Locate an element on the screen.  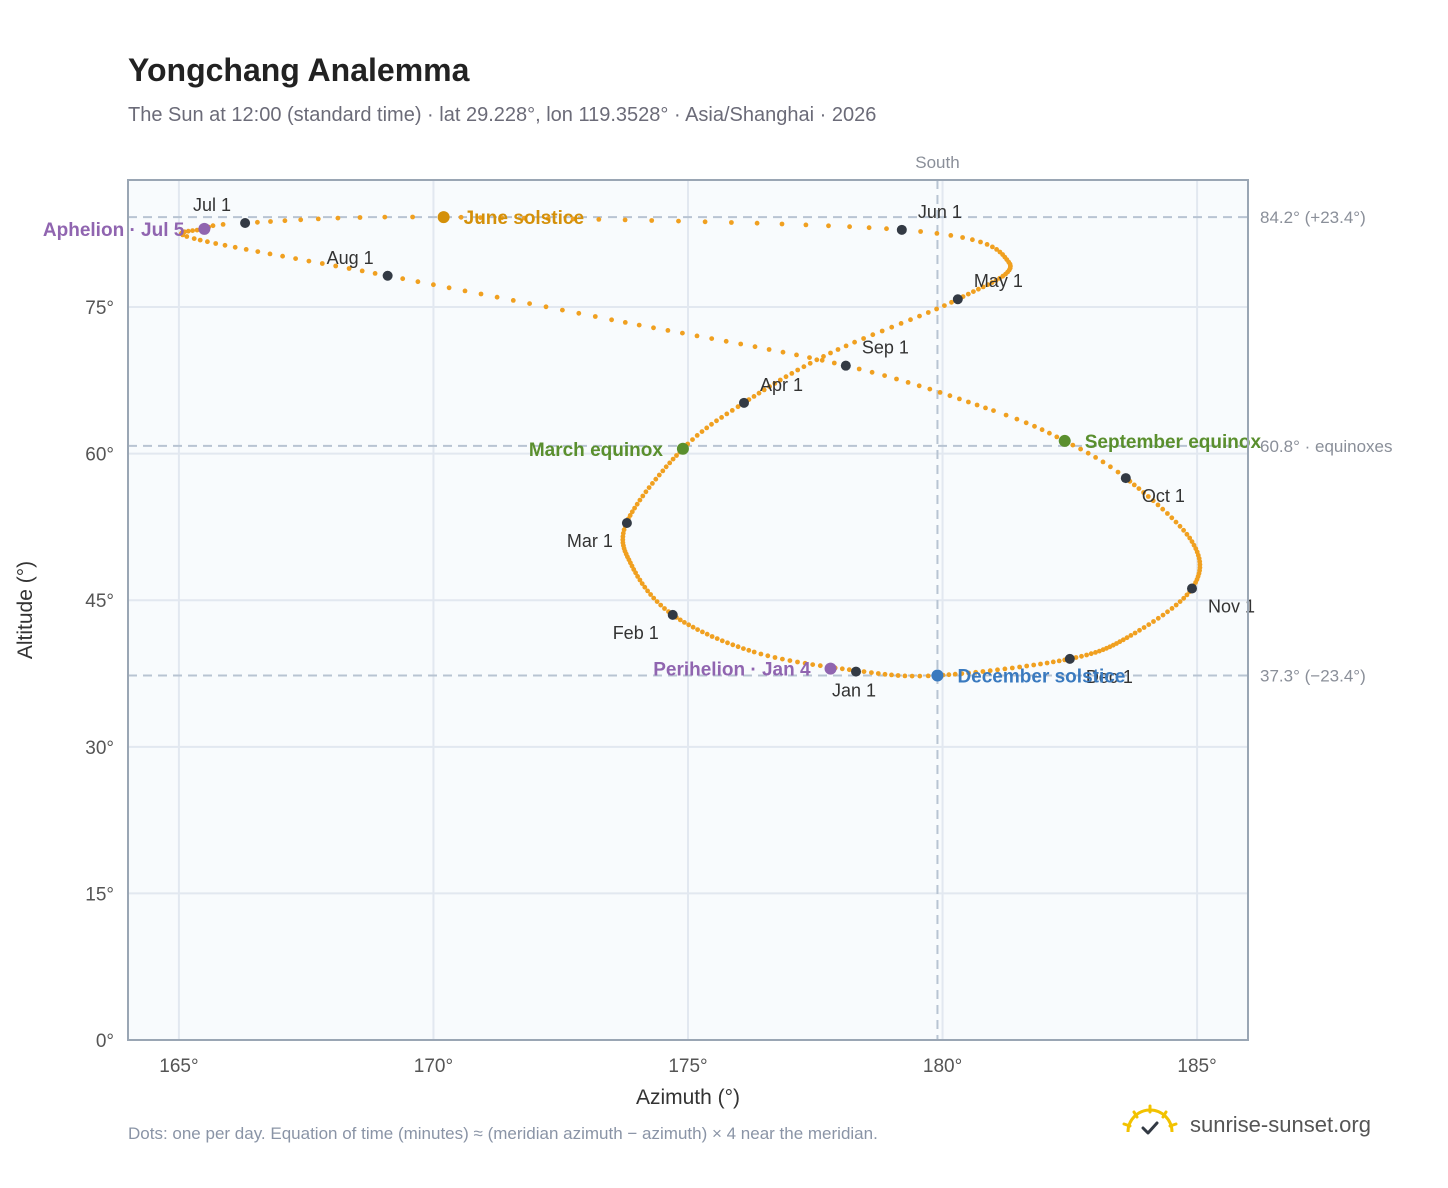
y-tick-label: 60° is located at coordinates (99, 455).